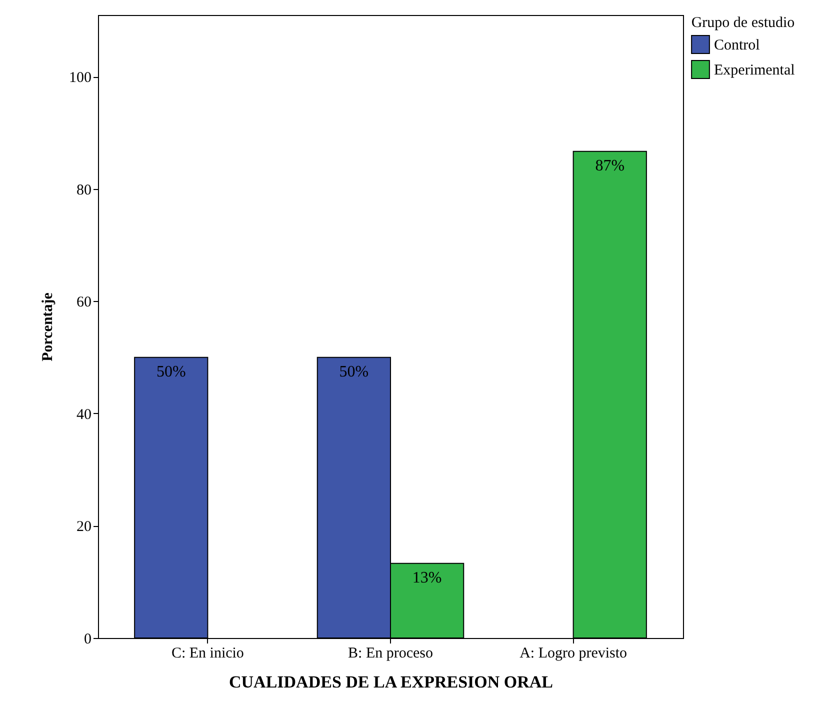  I want to click on y-tick-label: 100, so click(80, 78).